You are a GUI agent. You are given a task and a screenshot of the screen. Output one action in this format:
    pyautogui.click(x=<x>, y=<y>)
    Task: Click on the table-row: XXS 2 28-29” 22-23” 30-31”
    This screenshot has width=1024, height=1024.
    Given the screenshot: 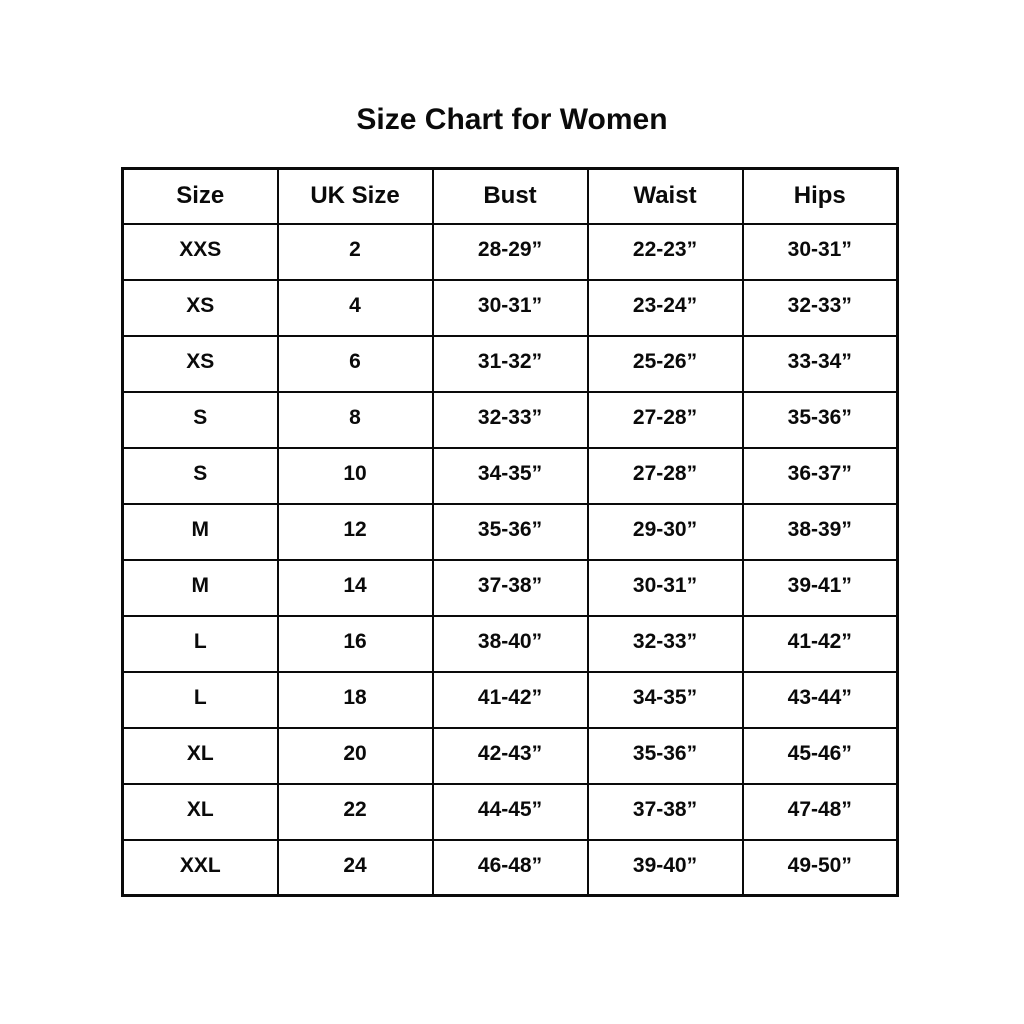 What is the action you would take?
    pyautogui.click(x=510, y=251)
    